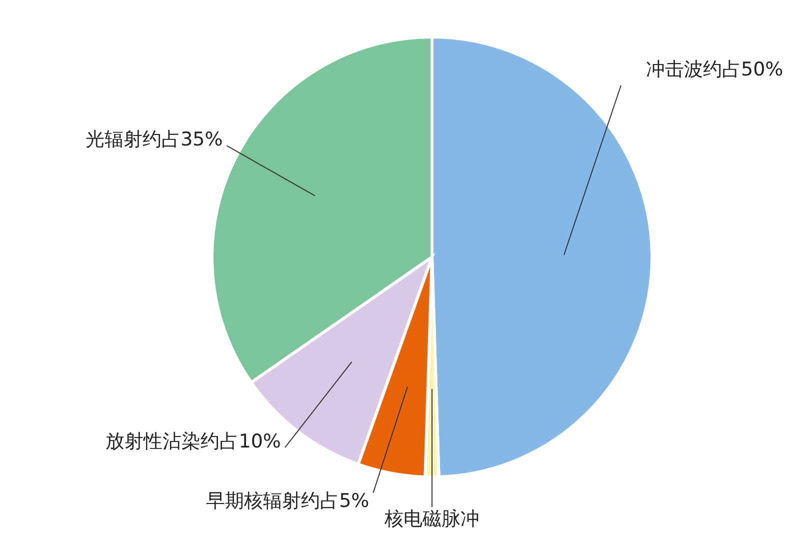 This screenshot has width=790, height=550. Describe the element at coordinates (193, 441) in the screenshot. I see `slice-label: 放射性沾染约占10%` at that location.